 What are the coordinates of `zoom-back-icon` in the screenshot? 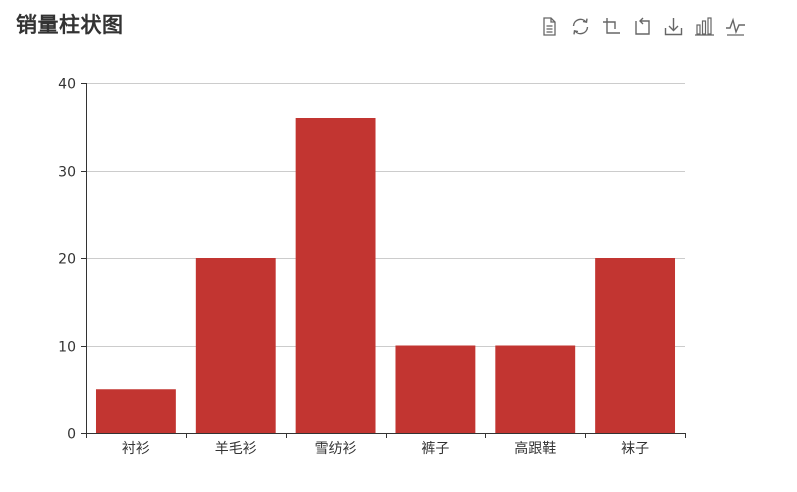 It's located at (642, 26).